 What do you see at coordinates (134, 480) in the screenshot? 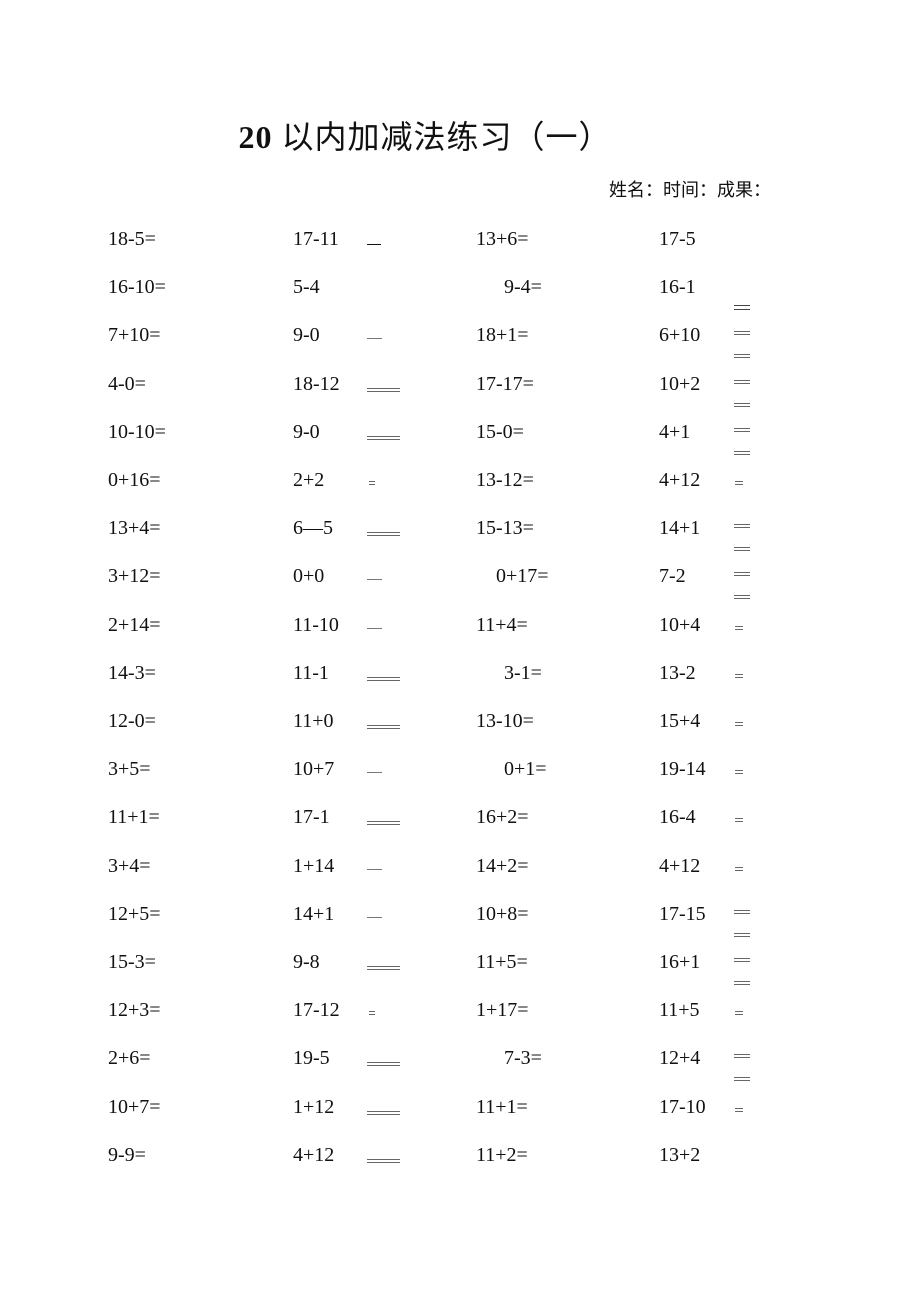
I see `exercise-item: 0+16=` at bounding box center [134, 480].